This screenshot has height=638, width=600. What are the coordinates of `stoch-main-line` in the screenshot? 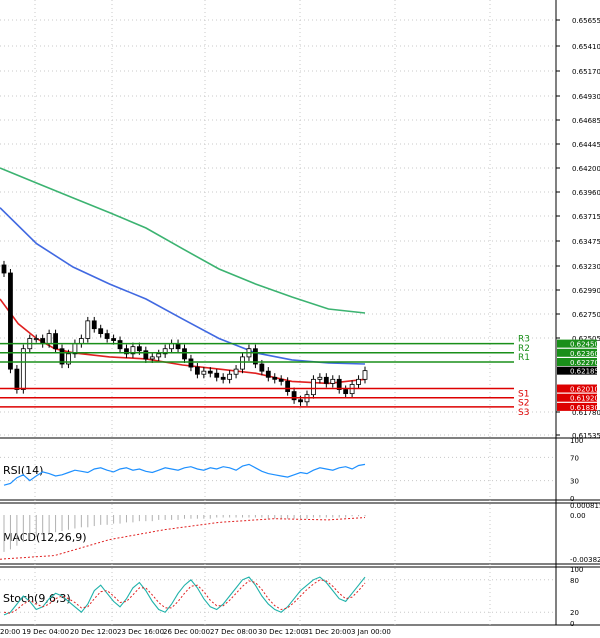 It's located at (184, 596).